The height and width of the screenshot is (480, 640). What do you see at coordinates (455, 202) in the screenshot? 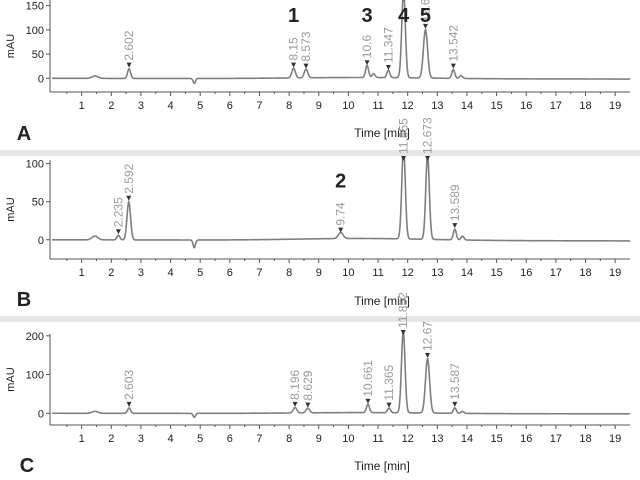
I see `peak-rt-label: 13.589` at bounding box center [455, 202].